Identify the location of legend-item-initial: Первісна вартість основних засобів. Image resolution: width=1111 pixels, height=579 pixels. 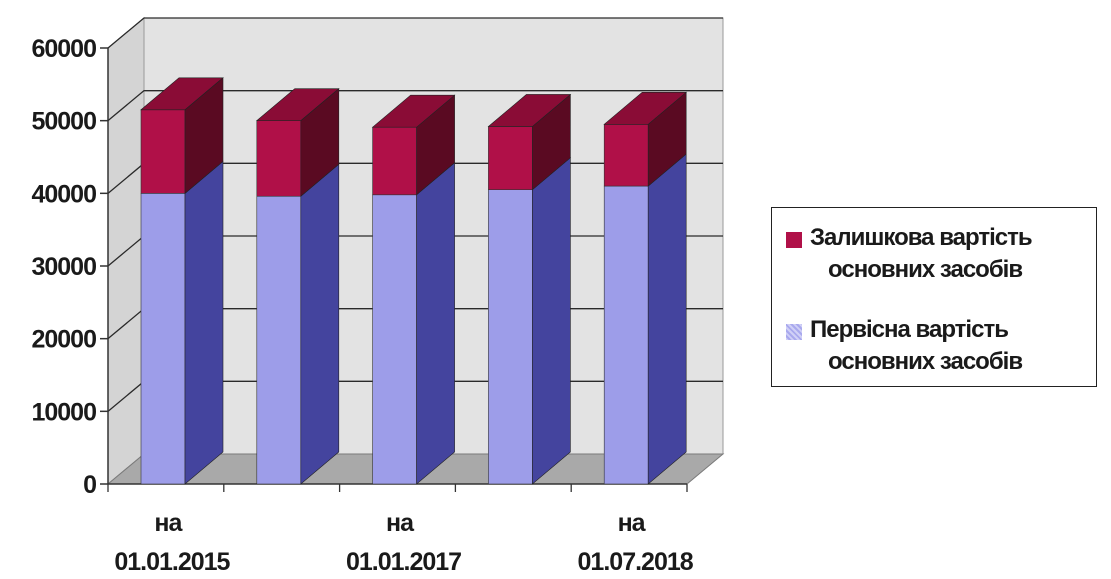
(904, 346).